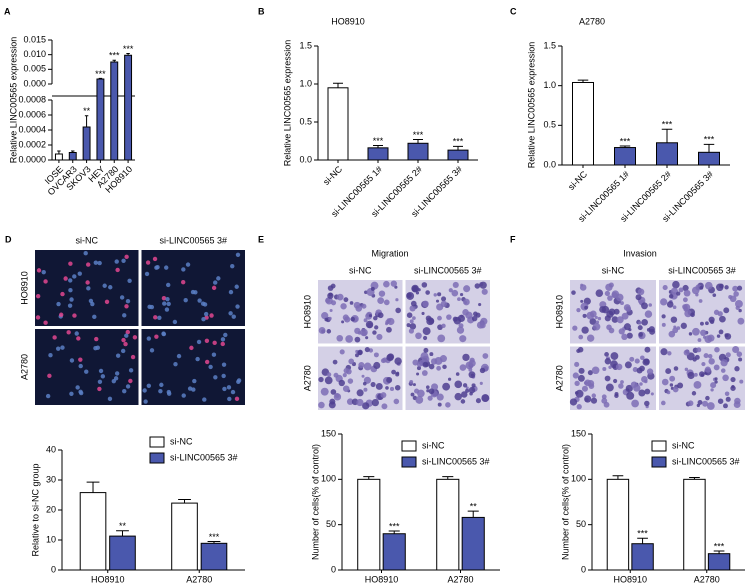 Image resolution: width=753 pixels, height=586 pixels. I want to click on micrograph, so click(87, 367).